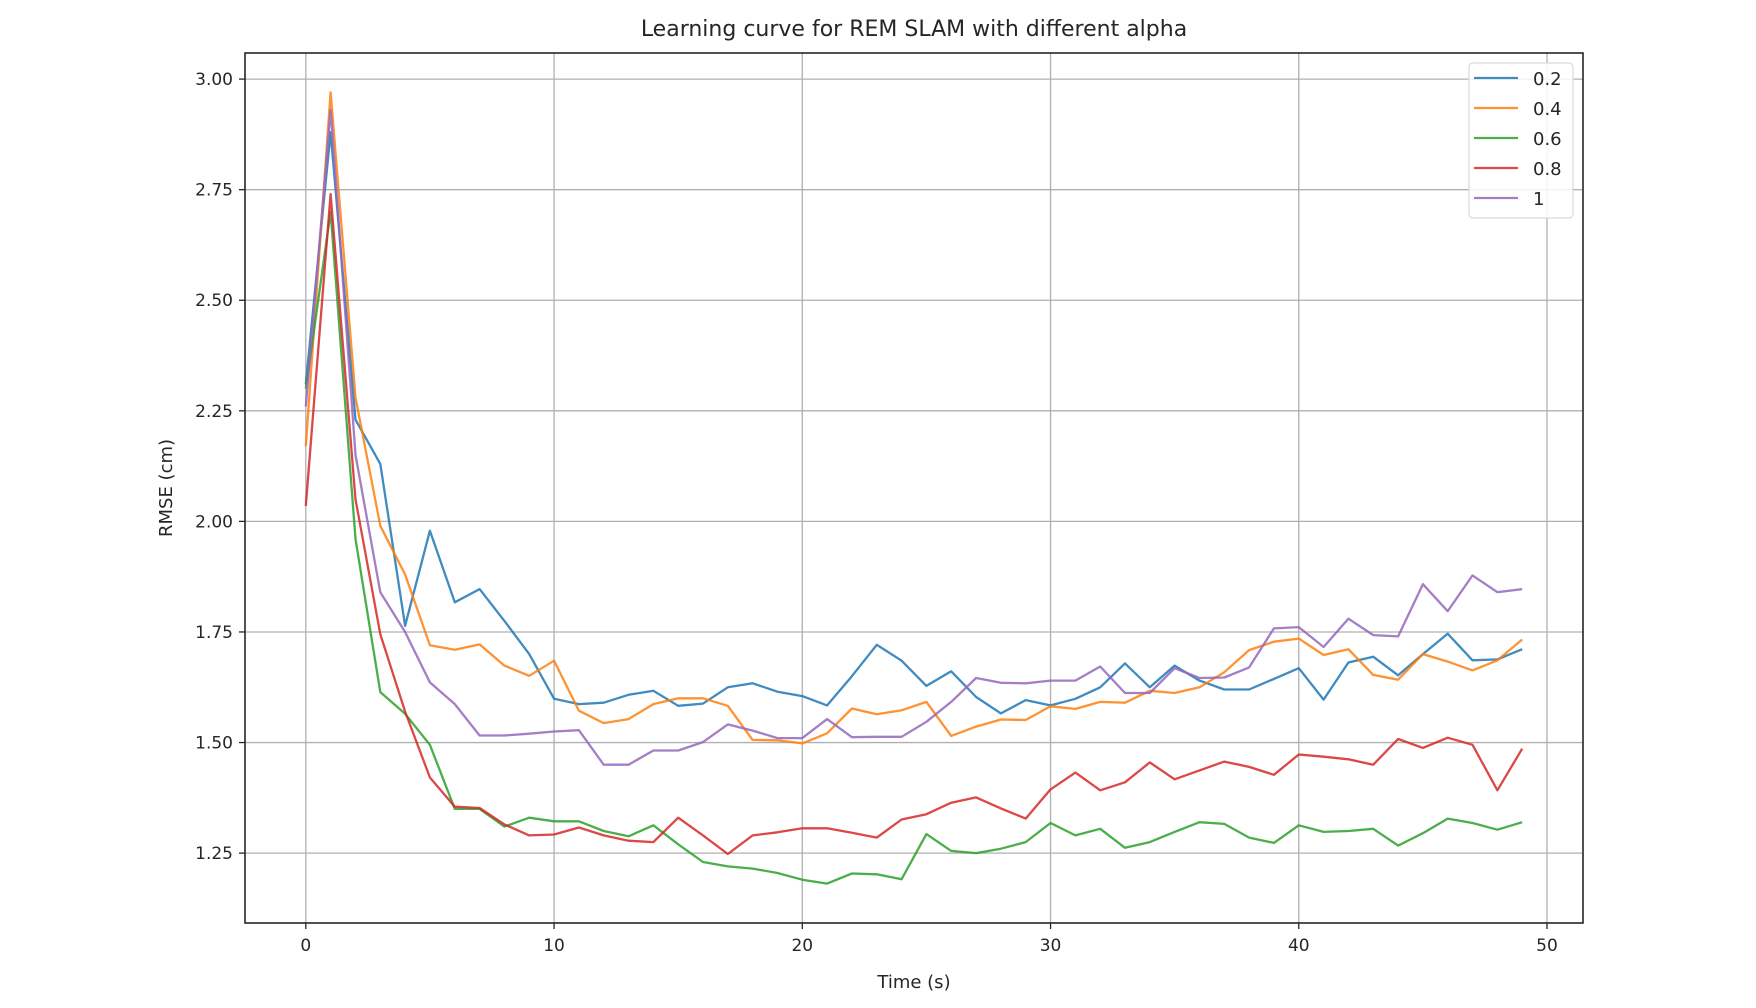  I want to click on y-axis-ticks: 1.25 1.50 1.75 2.00 2.25 2.50 2.75 3.00, so click(220, 467).